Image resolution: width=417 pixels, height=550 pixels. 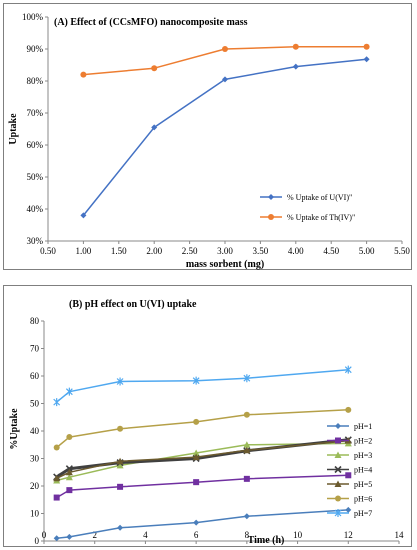 I want to click on legend-label: pH=7, so click(x=363, y=513).